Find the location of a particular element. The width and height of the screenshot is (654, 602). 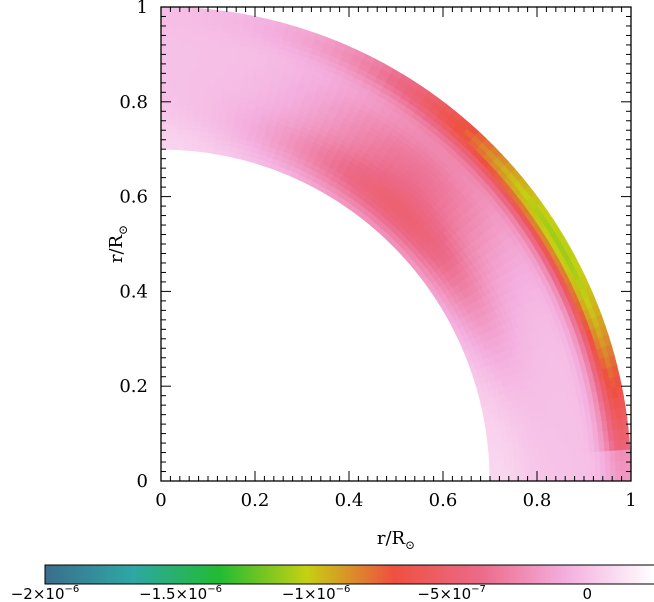

colorbar-tick-label: −1.5×10−6 is located at coordinates (180, 593).